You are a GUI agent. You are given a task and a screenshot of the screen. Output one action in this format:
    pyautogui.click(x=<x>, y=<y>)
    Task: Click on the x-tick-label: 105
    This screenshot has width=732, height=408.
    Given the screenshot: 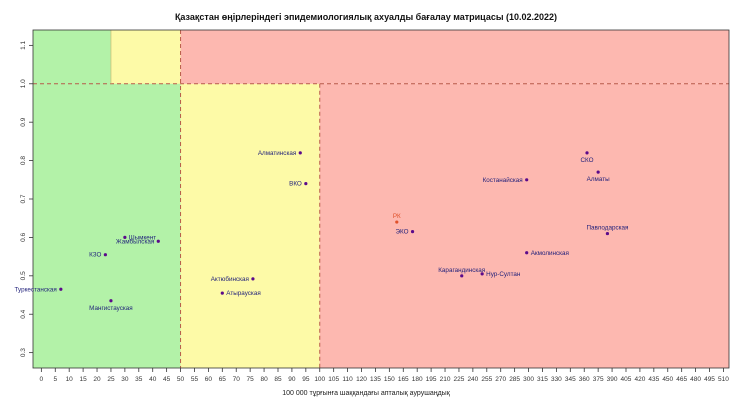 What is the action you would take?
    pyautogui.click(x=333, y=379)
    